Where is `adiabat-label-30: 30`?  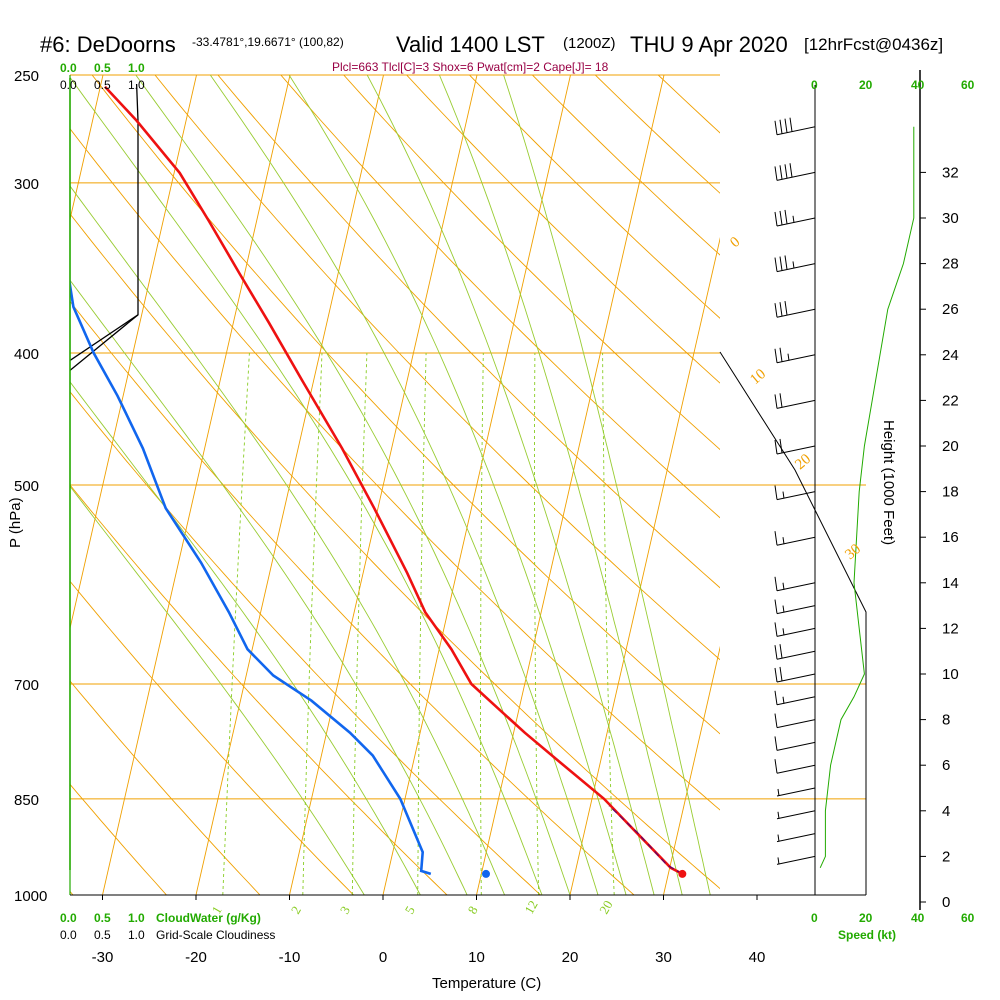
adiabat-label-30: 30 is located at coordinates (853, 552).